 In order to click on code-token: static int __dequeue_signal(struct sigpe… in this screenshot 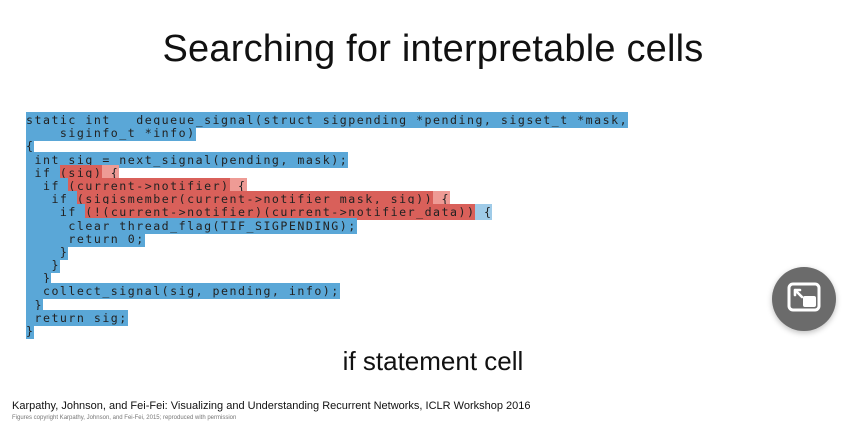, I will do `click(327, 120)`.